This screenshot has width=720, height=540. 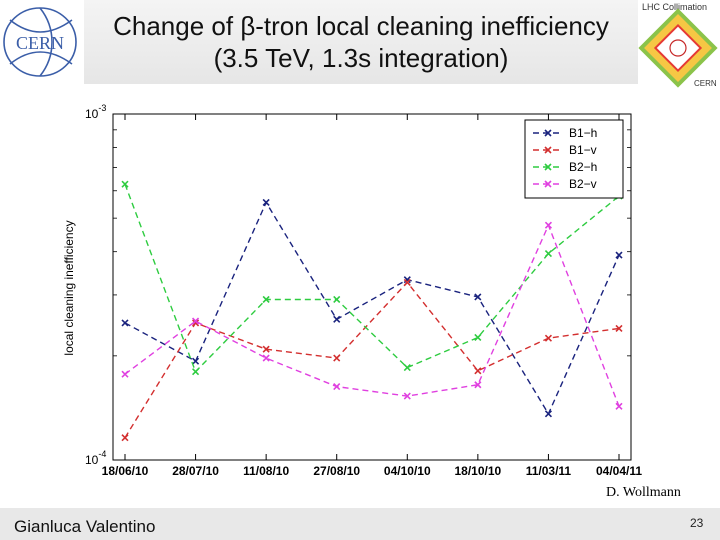 I want to click on x-tick-label: 11/08/10, so click(x=266, y=471).